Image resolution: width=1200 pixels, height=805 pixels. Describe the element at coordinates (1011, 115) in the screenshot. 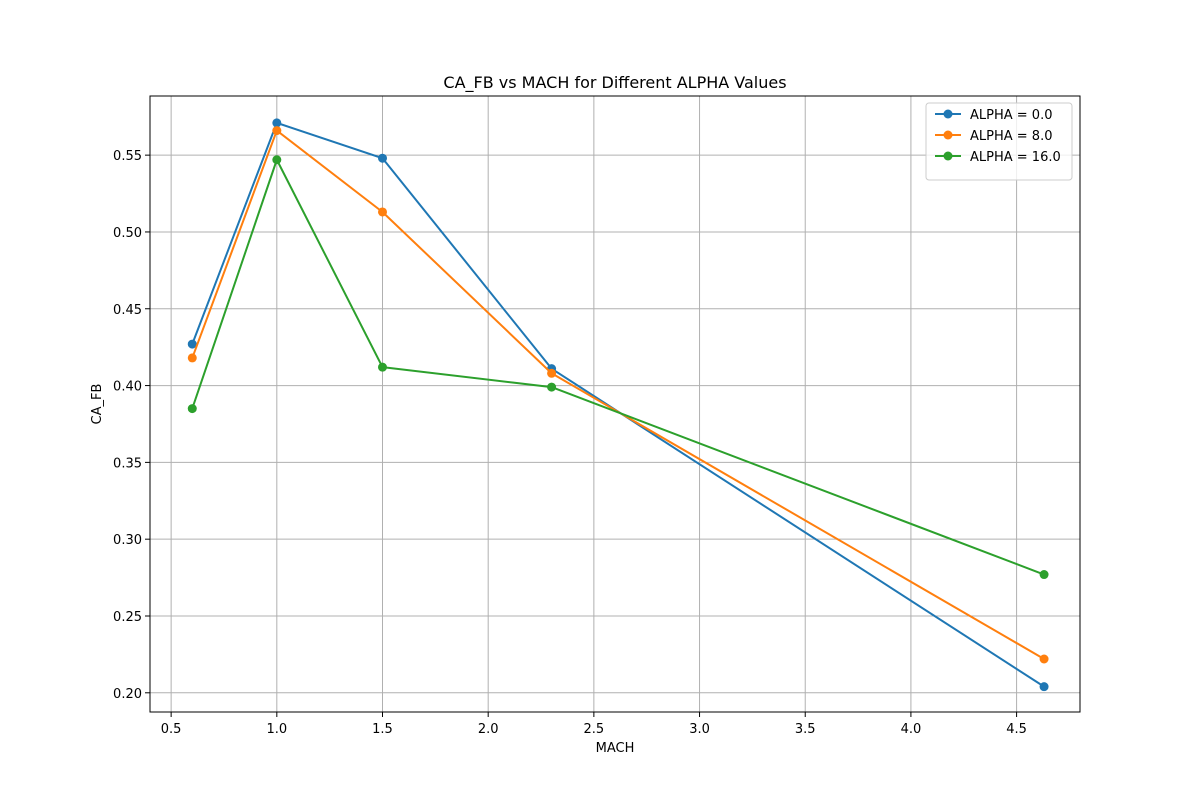

I see `legend-label: ALPHA = 0.0` at that location.